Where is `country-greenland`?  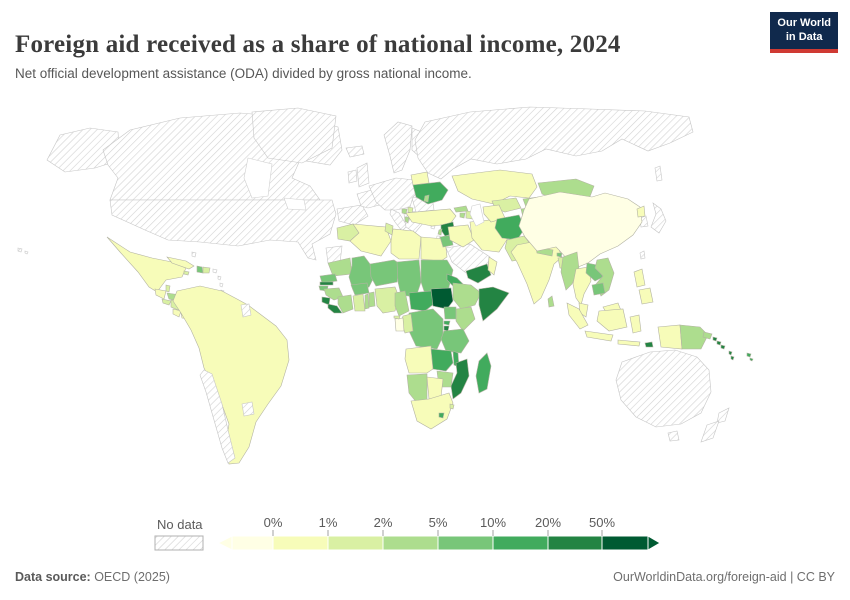 country-greenland is located at coordinates (294, 135).